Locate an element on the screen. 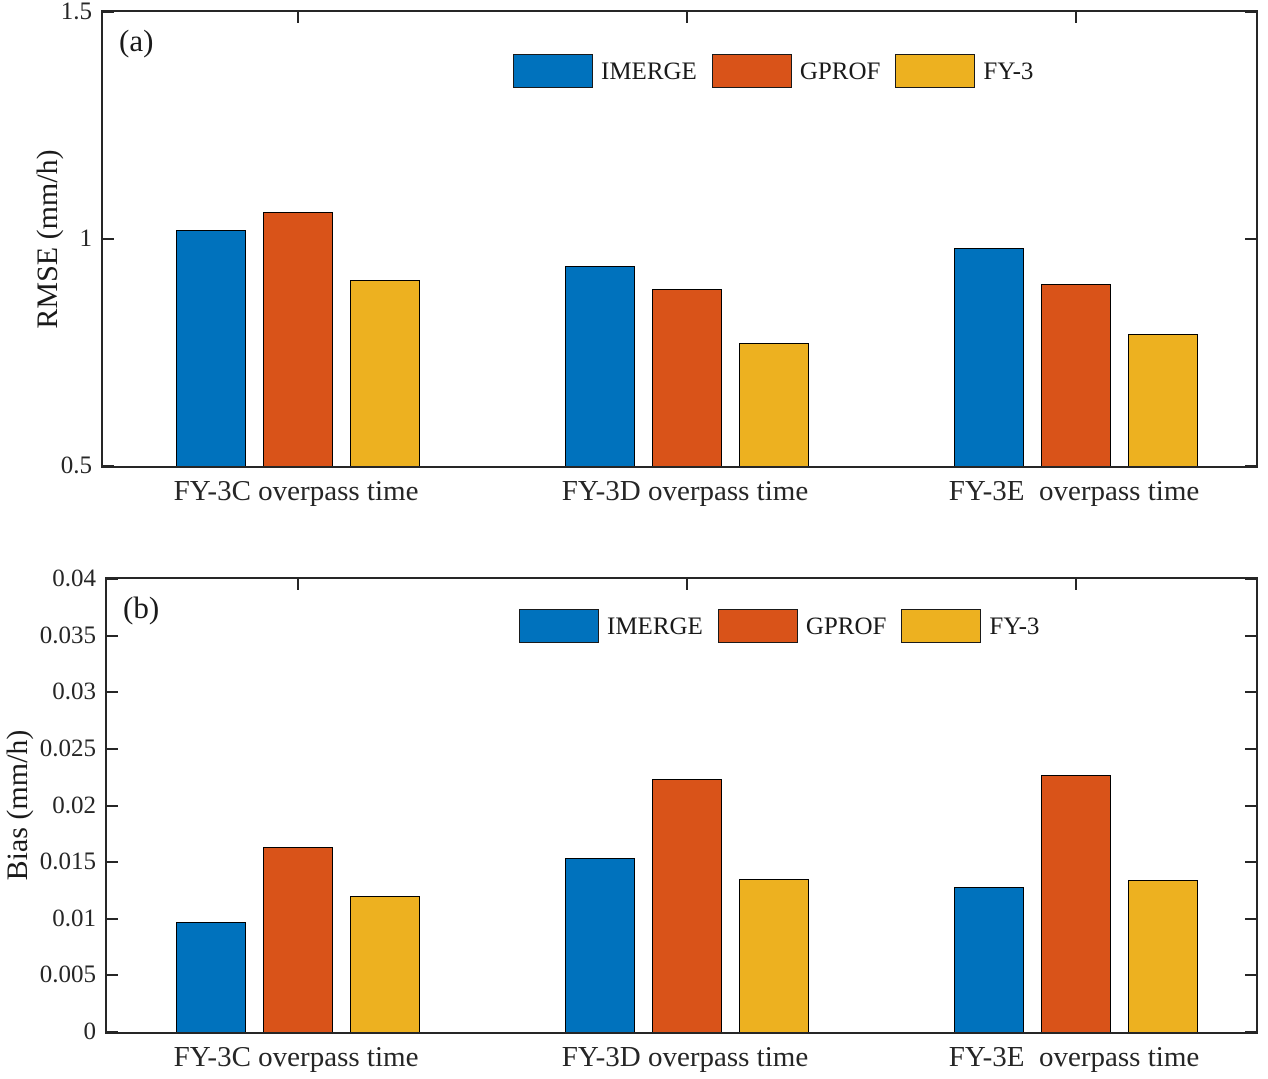 This screenshot has width=1268, height=1079. legend-panel-a: IMERGE GPROF FY-3 is located at coordinates (773, 71).